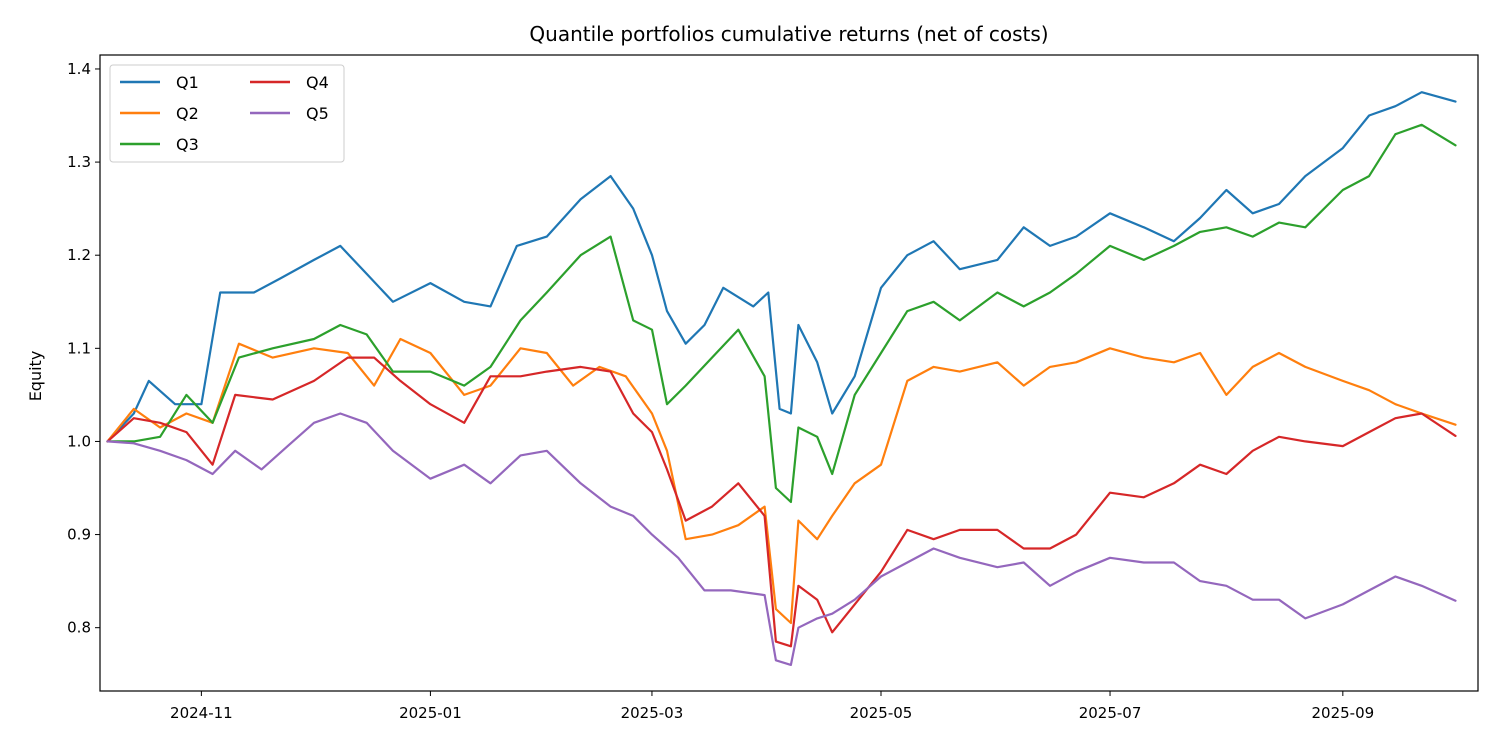 Image resolution: width=1500 pixels, height=750 pixels. What do you see at coordinates (1110, 713) in the screenshot?
I see `x-tick-label: 2025-07` at bounding box center [1110, 713].